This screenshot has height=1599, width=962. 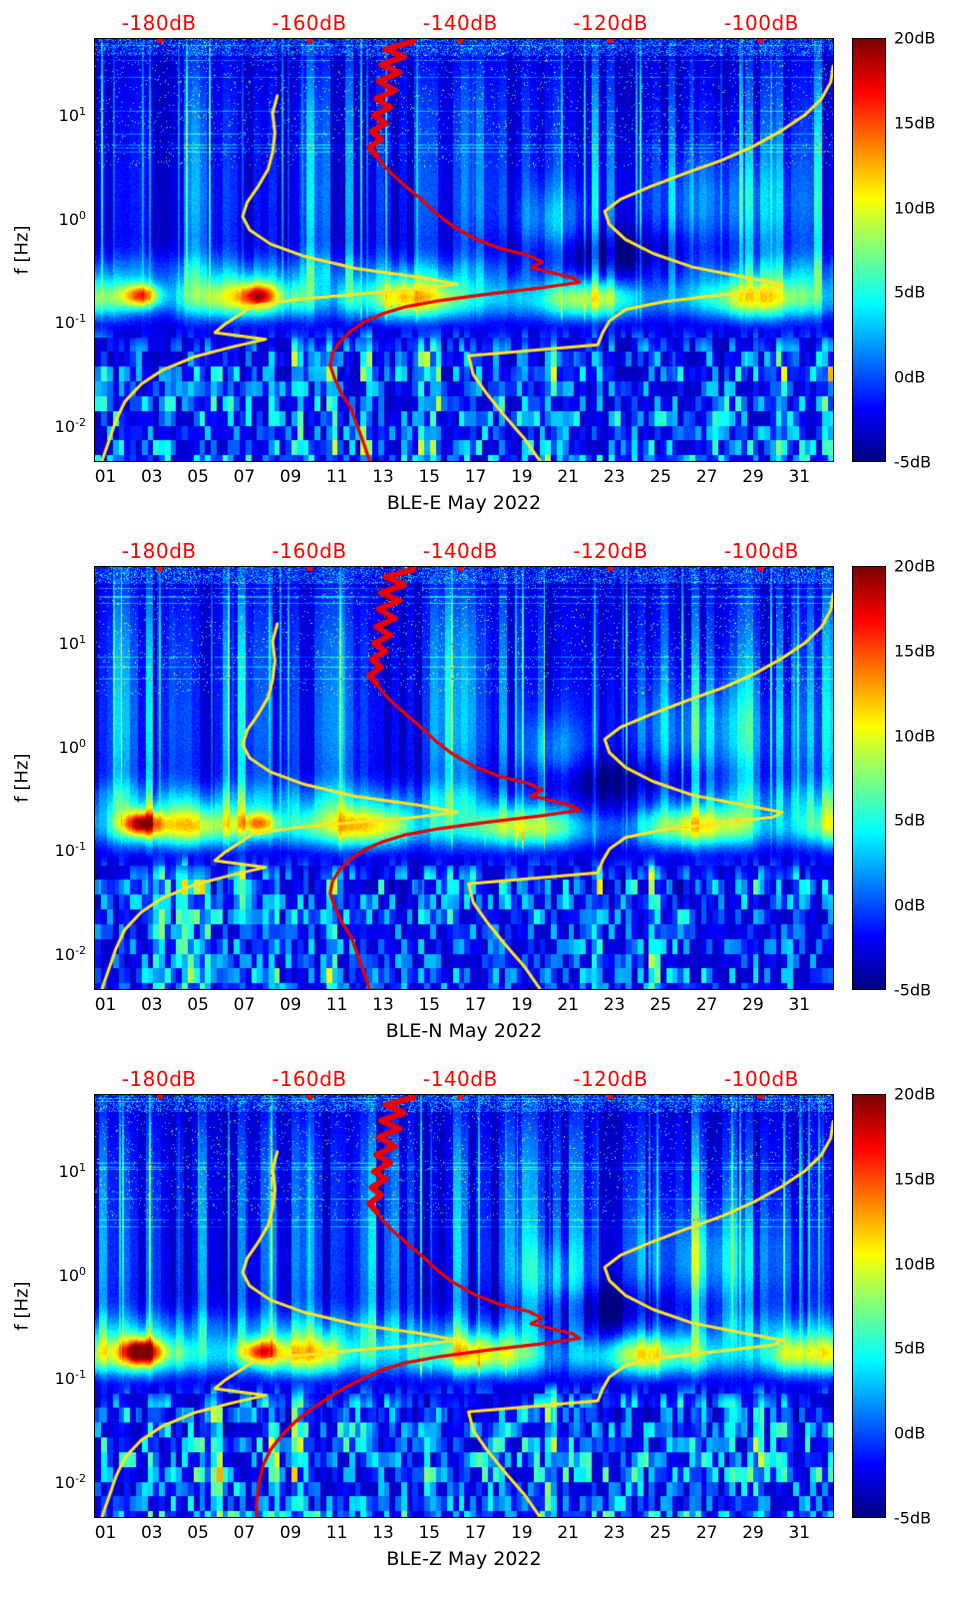 I want to click on x-tick-label: 15, so click(x=429, y=477).